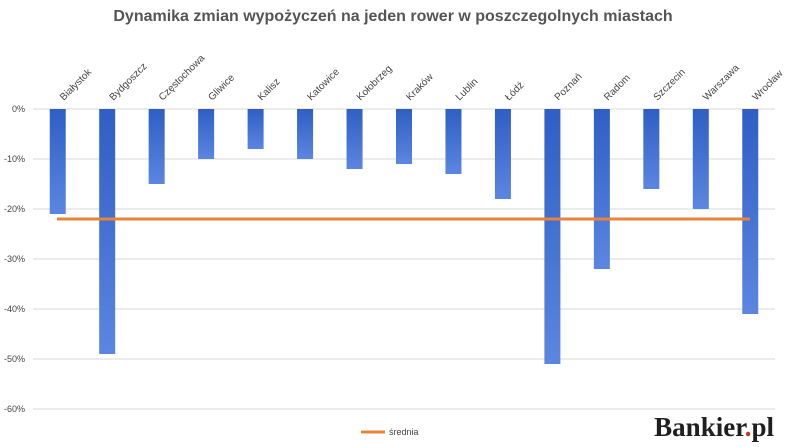  What do you see at coordinates (323, 84) in the screenshot?
I see `x-tick-label: Katowice` at bounding box center [323, 84].